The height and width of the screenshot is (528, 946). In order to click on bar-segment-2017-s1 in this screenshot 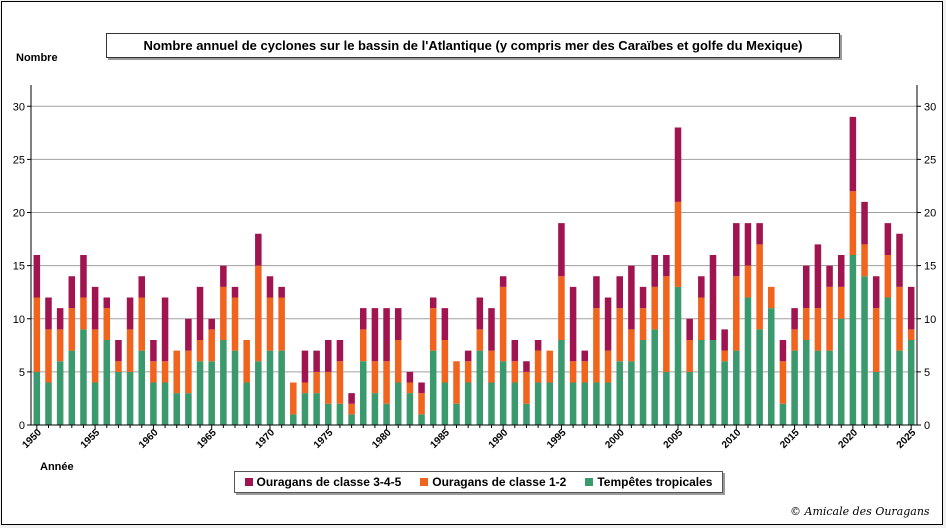, I will do `click(818, 329)`.